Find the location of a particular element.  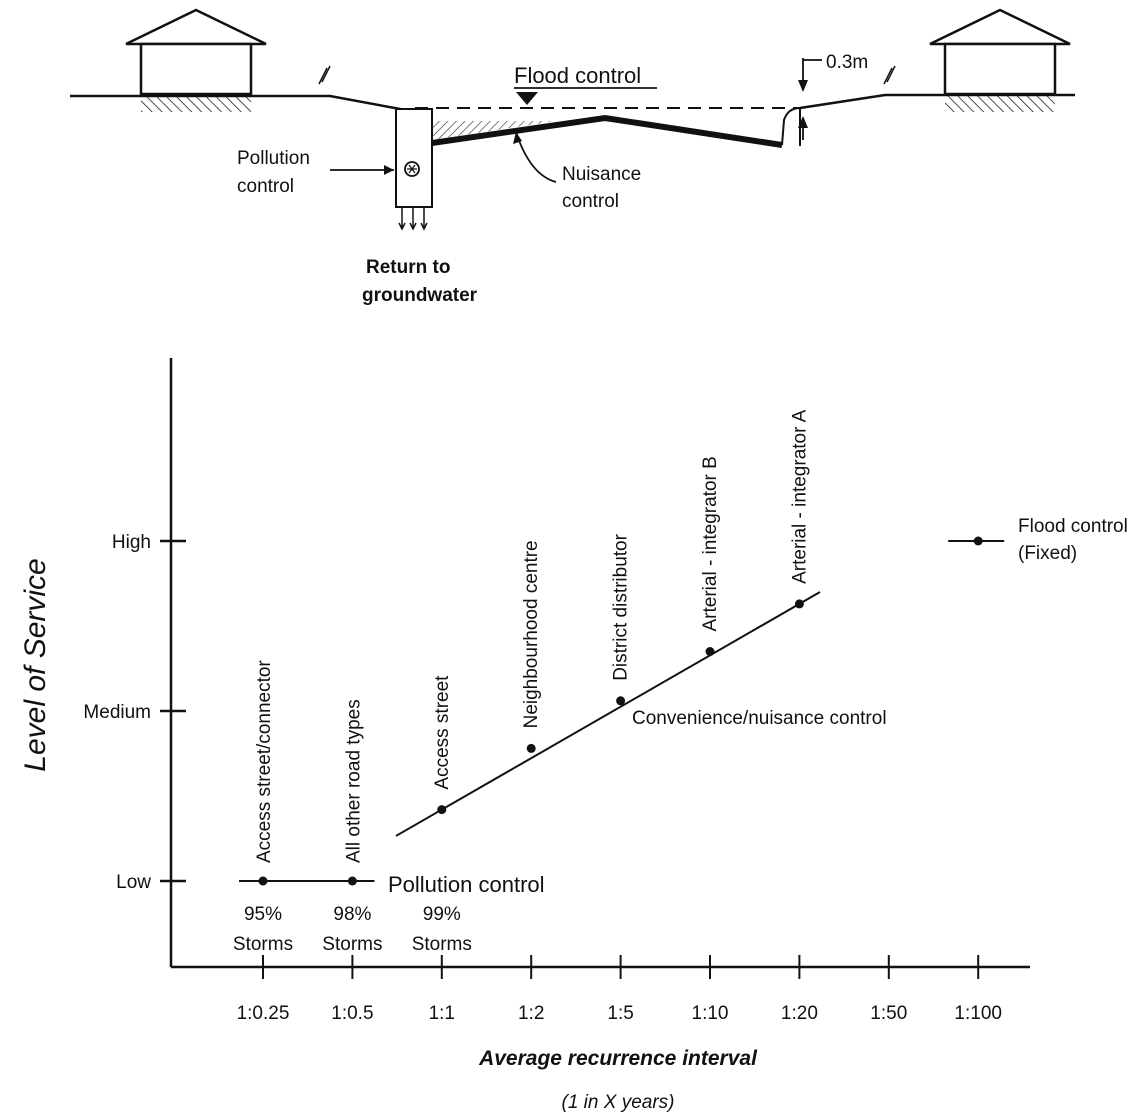

kerb is located at coordinates (791, 127).